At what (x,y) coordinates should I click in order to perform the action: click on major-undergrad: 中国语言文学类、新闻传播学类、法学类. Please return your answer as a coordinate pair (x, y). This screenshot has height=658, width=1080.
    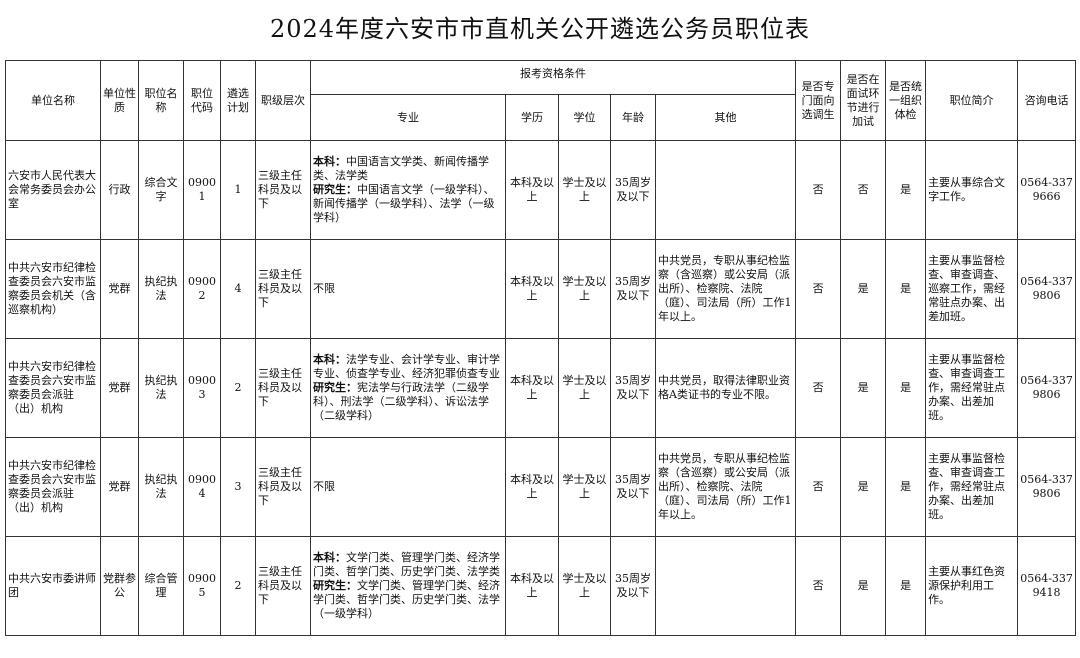
    Looking at the image, I should click on (401, 168).